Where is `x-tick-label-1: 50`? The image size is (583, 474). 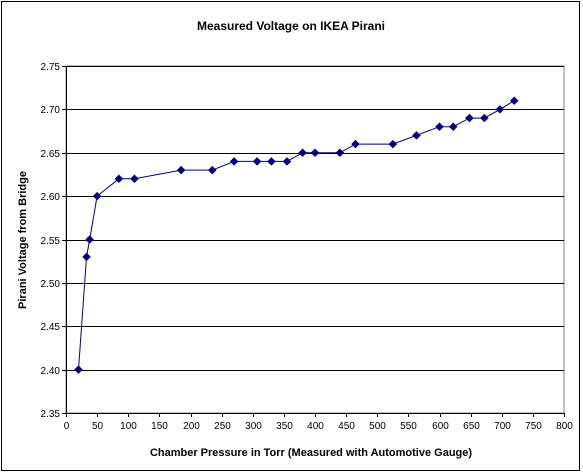
x-tick-label-1: 50 is located at coordinates (98, 426).